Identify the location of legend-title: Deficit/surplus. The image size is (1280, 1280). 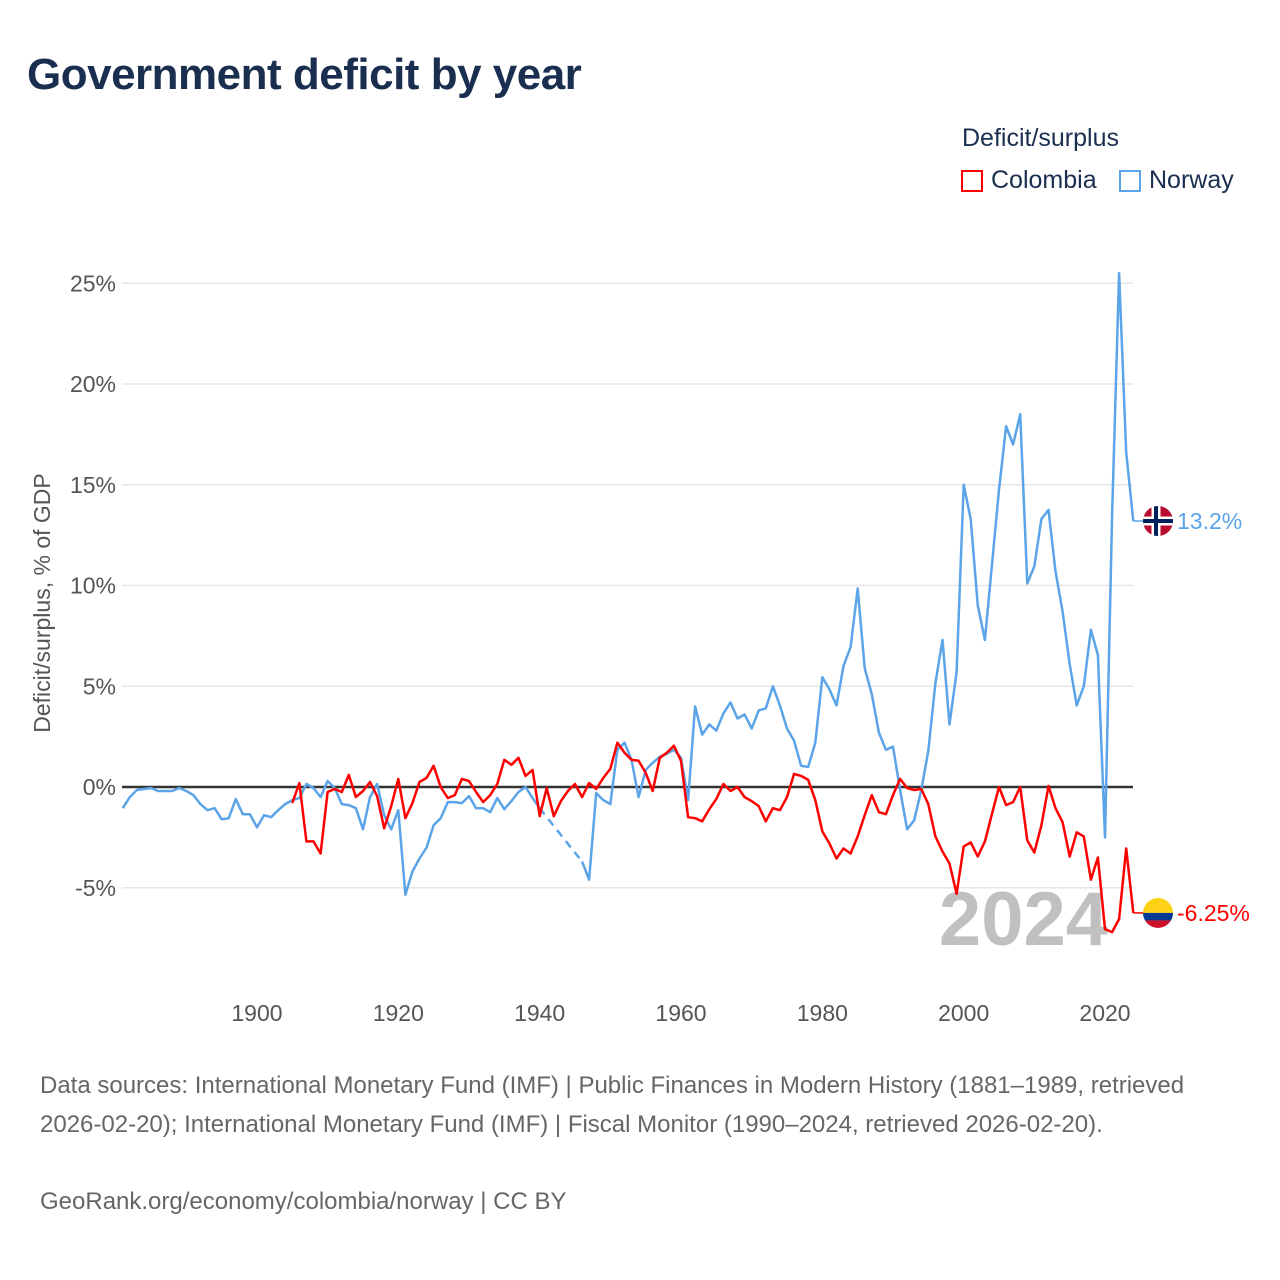
(1040, 138).